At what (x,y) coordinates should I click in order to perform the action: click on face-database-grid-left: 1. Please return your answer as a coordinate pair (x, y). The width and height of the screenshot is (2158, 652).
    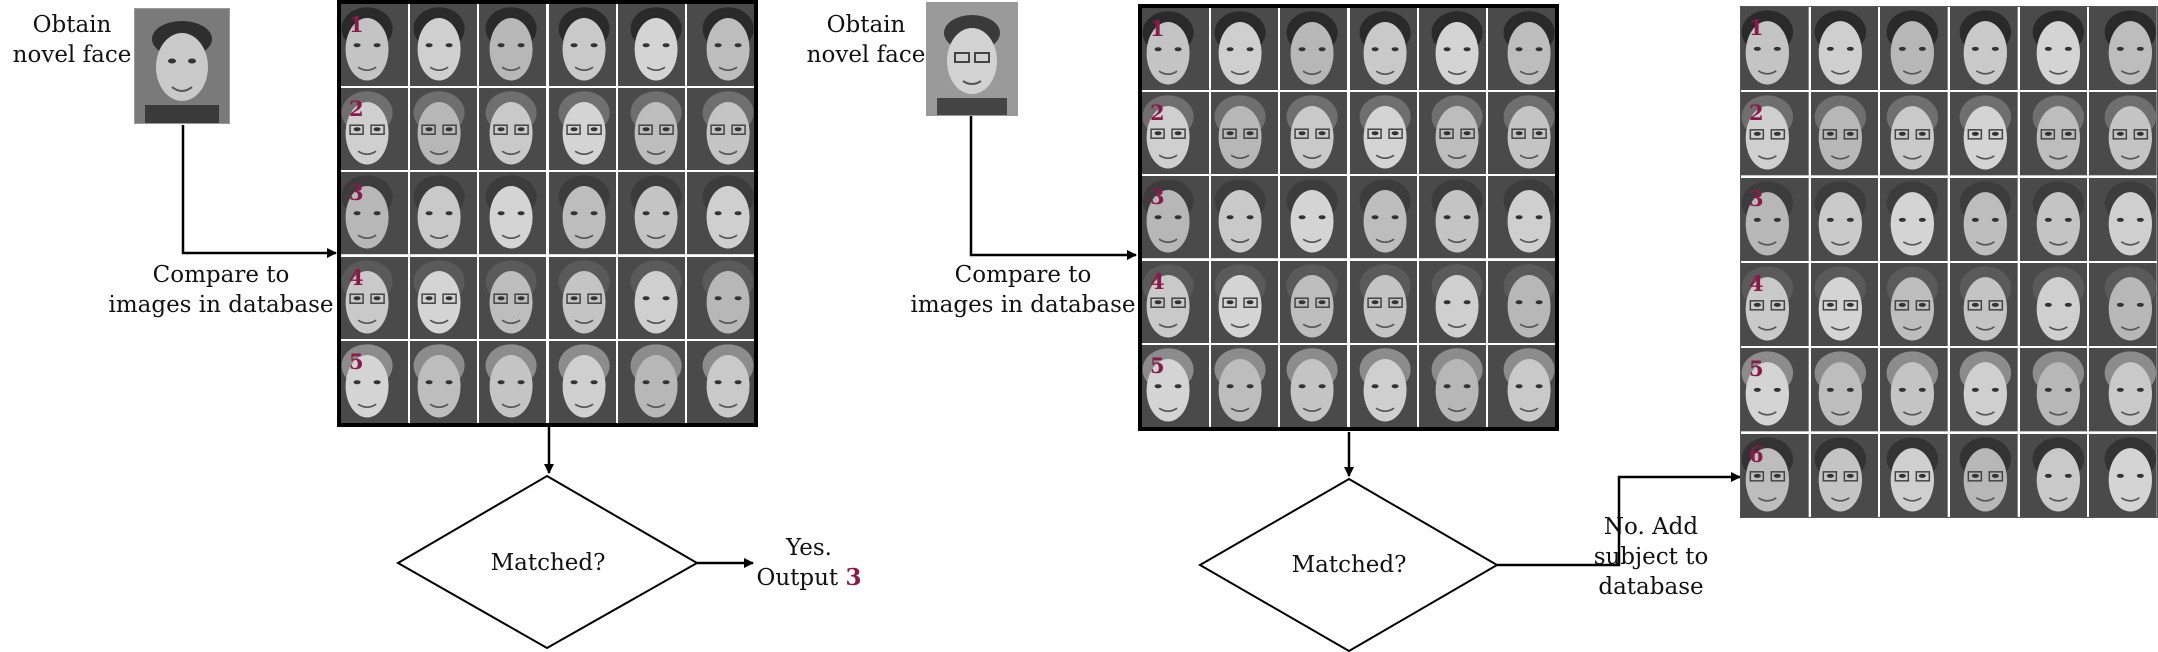
    Looking at the image, I should click on (547, 213).